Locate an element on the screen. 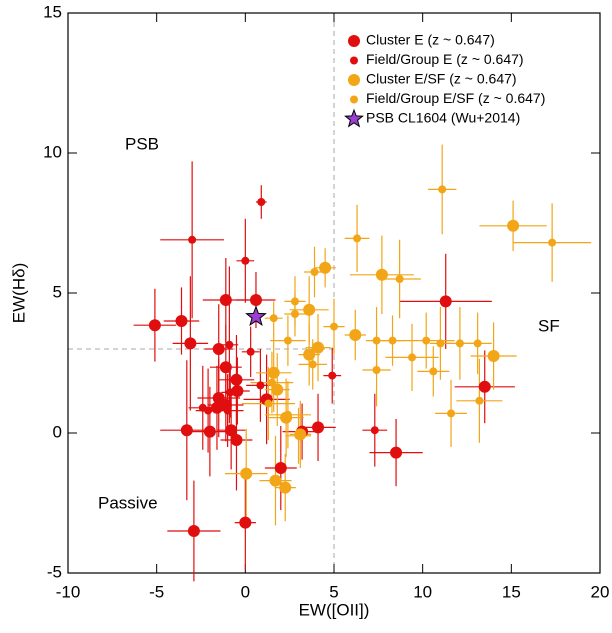  x-tick-label: -5 is located at coordinates (156, 591).